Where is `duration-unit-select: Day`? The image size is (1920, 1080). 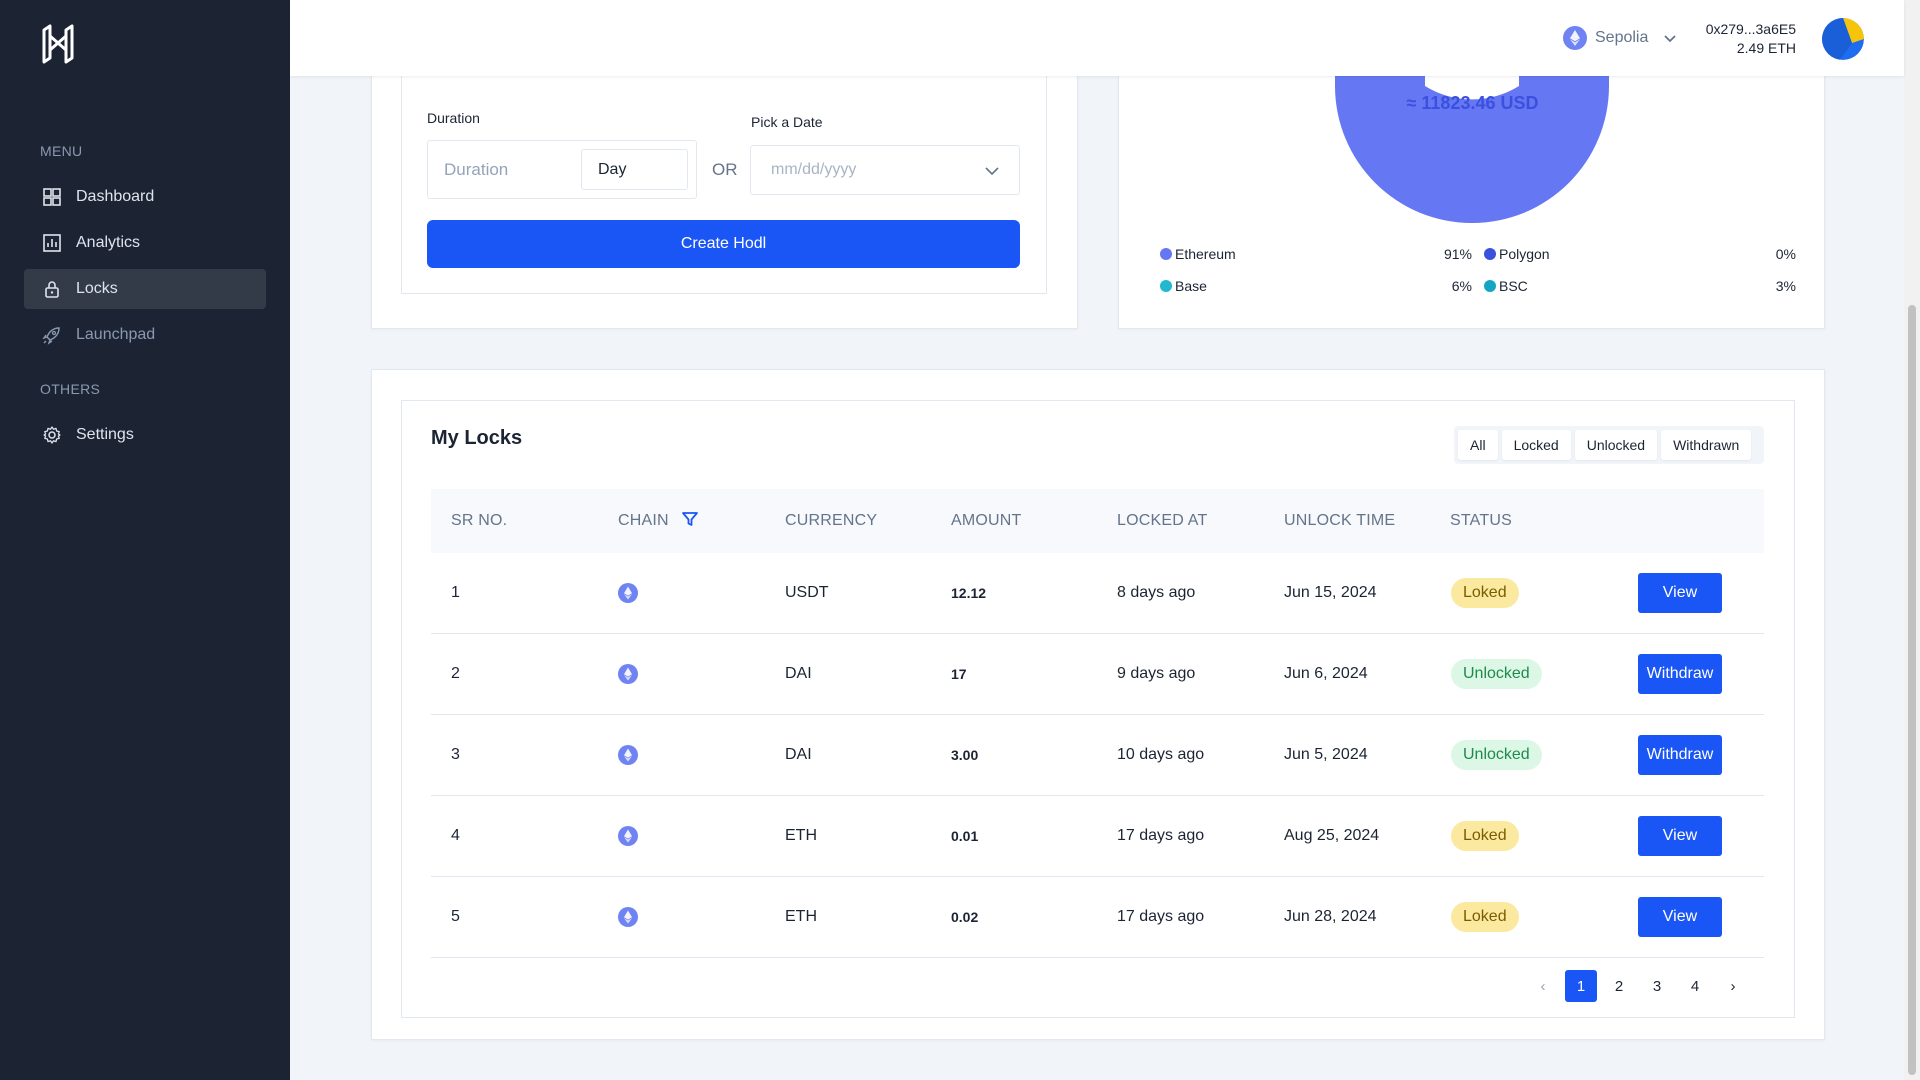
duration-unit-select: Day is located at coordinates (634, 169).